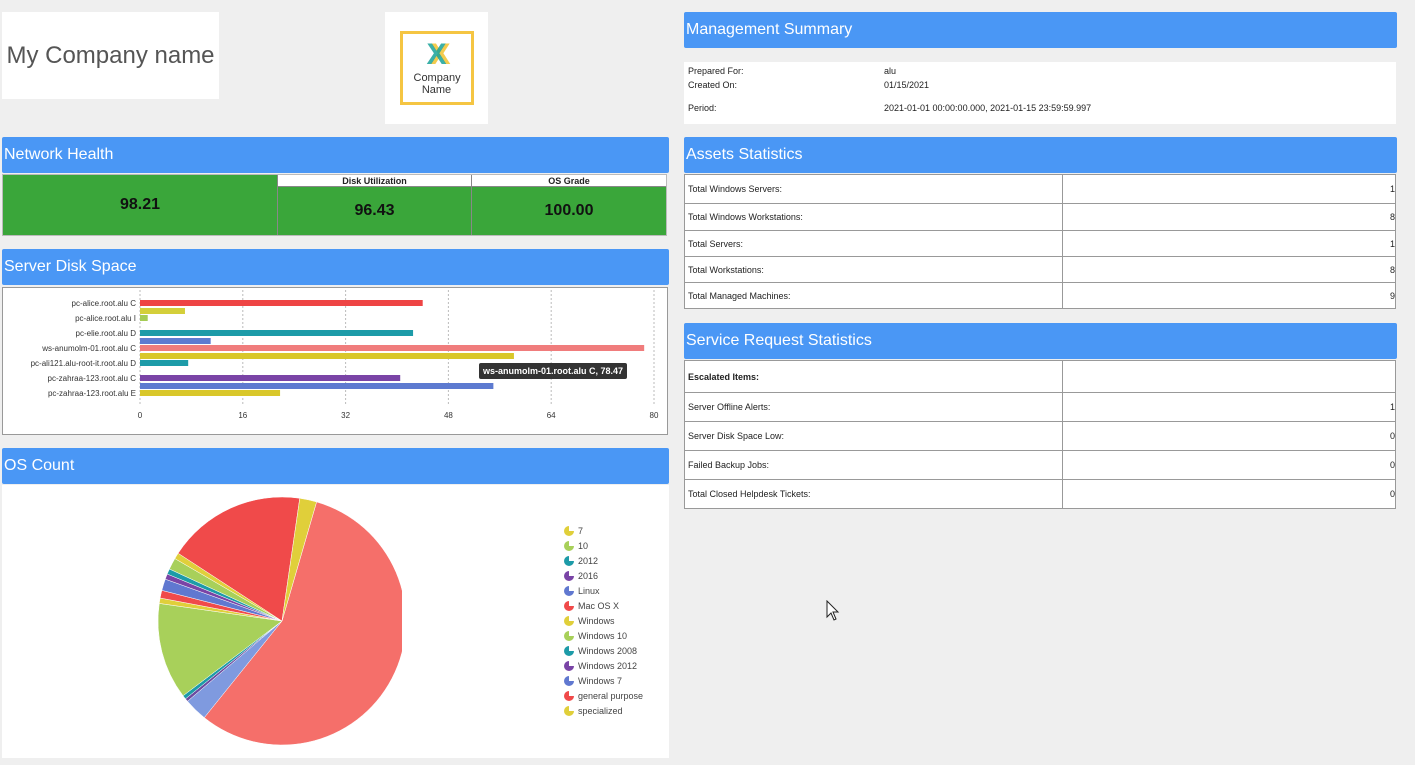 Image resolution: width=1415 pixels, height=765 pixels. Describe the element at coordinates (553, 371) in the screenshot. I see `chart-tooltip: ws-anumolm-01.root.alu C, 78.47` at that location.